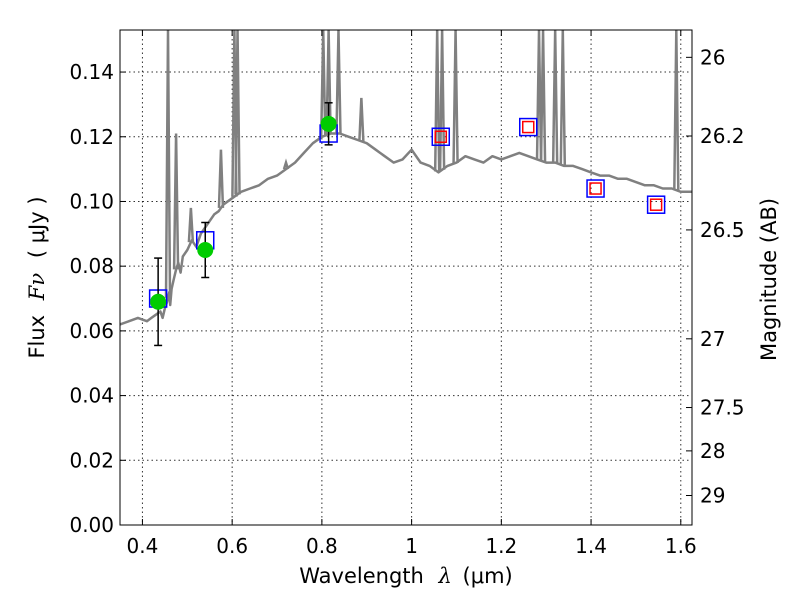  I want to click on y2-tick-label: 28, so click(712, 451).